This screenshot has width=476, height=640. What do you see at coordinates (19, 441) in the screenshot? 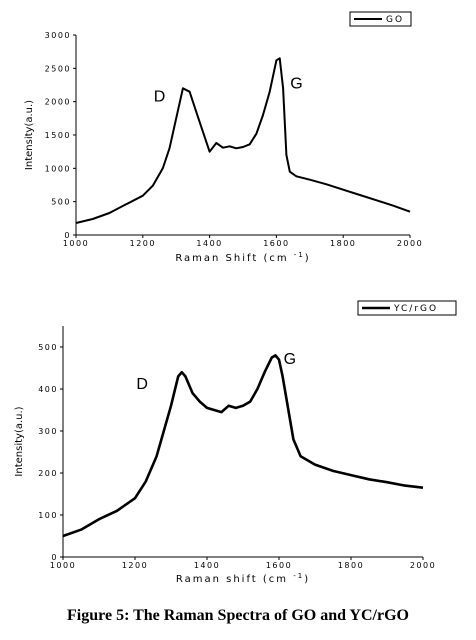
I see `chart2-y-axis-label: Intensity(a.u.)` at bounding box center [19, 441].